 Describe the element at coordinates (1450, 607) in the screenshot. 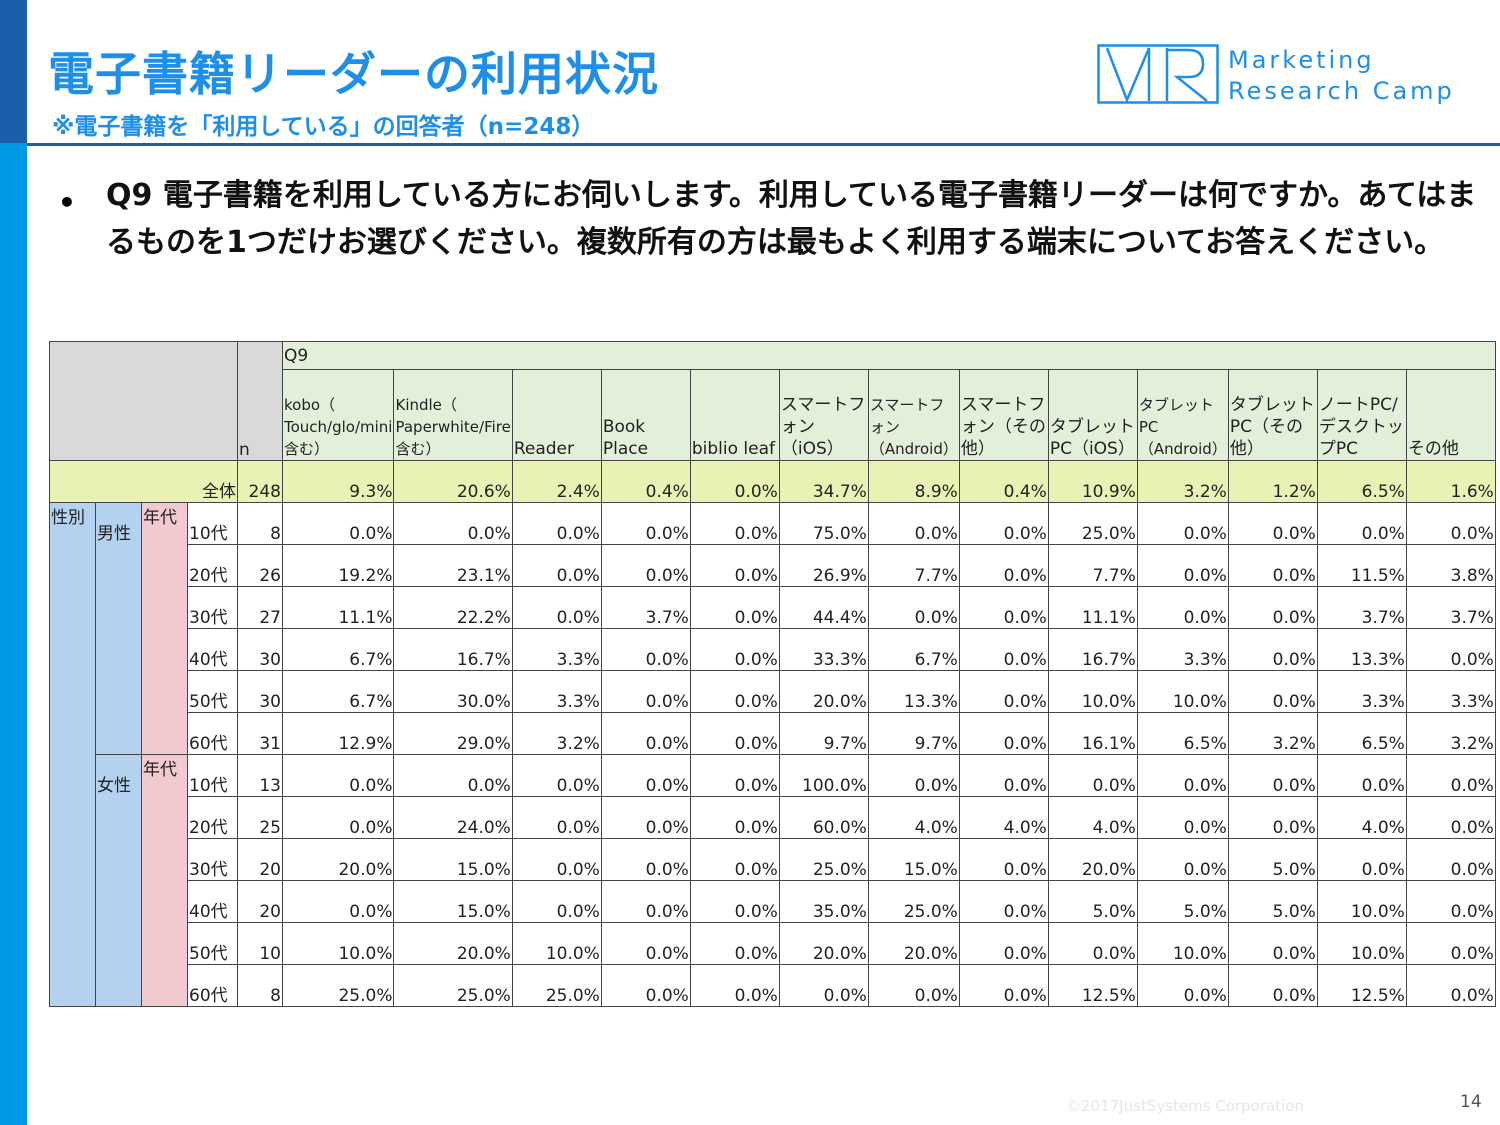

I see `value-cell: 3.7%` at that location.